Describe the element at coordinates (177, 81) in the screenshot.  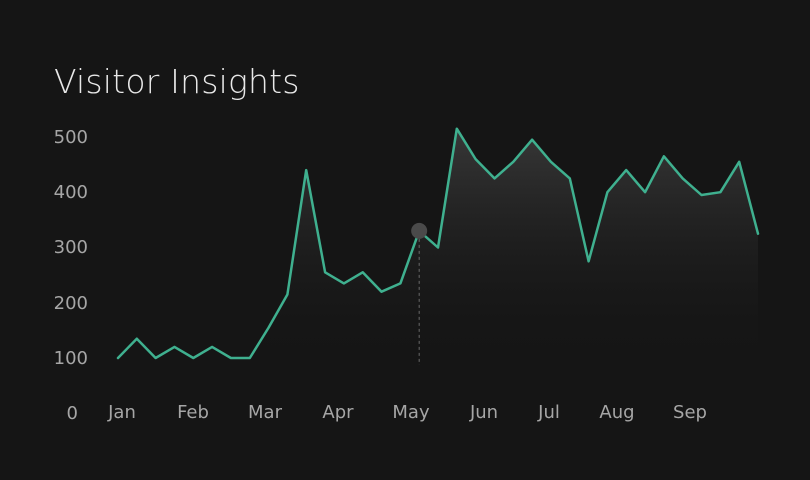
I see `chart-title: Visitor Insights` at that location.